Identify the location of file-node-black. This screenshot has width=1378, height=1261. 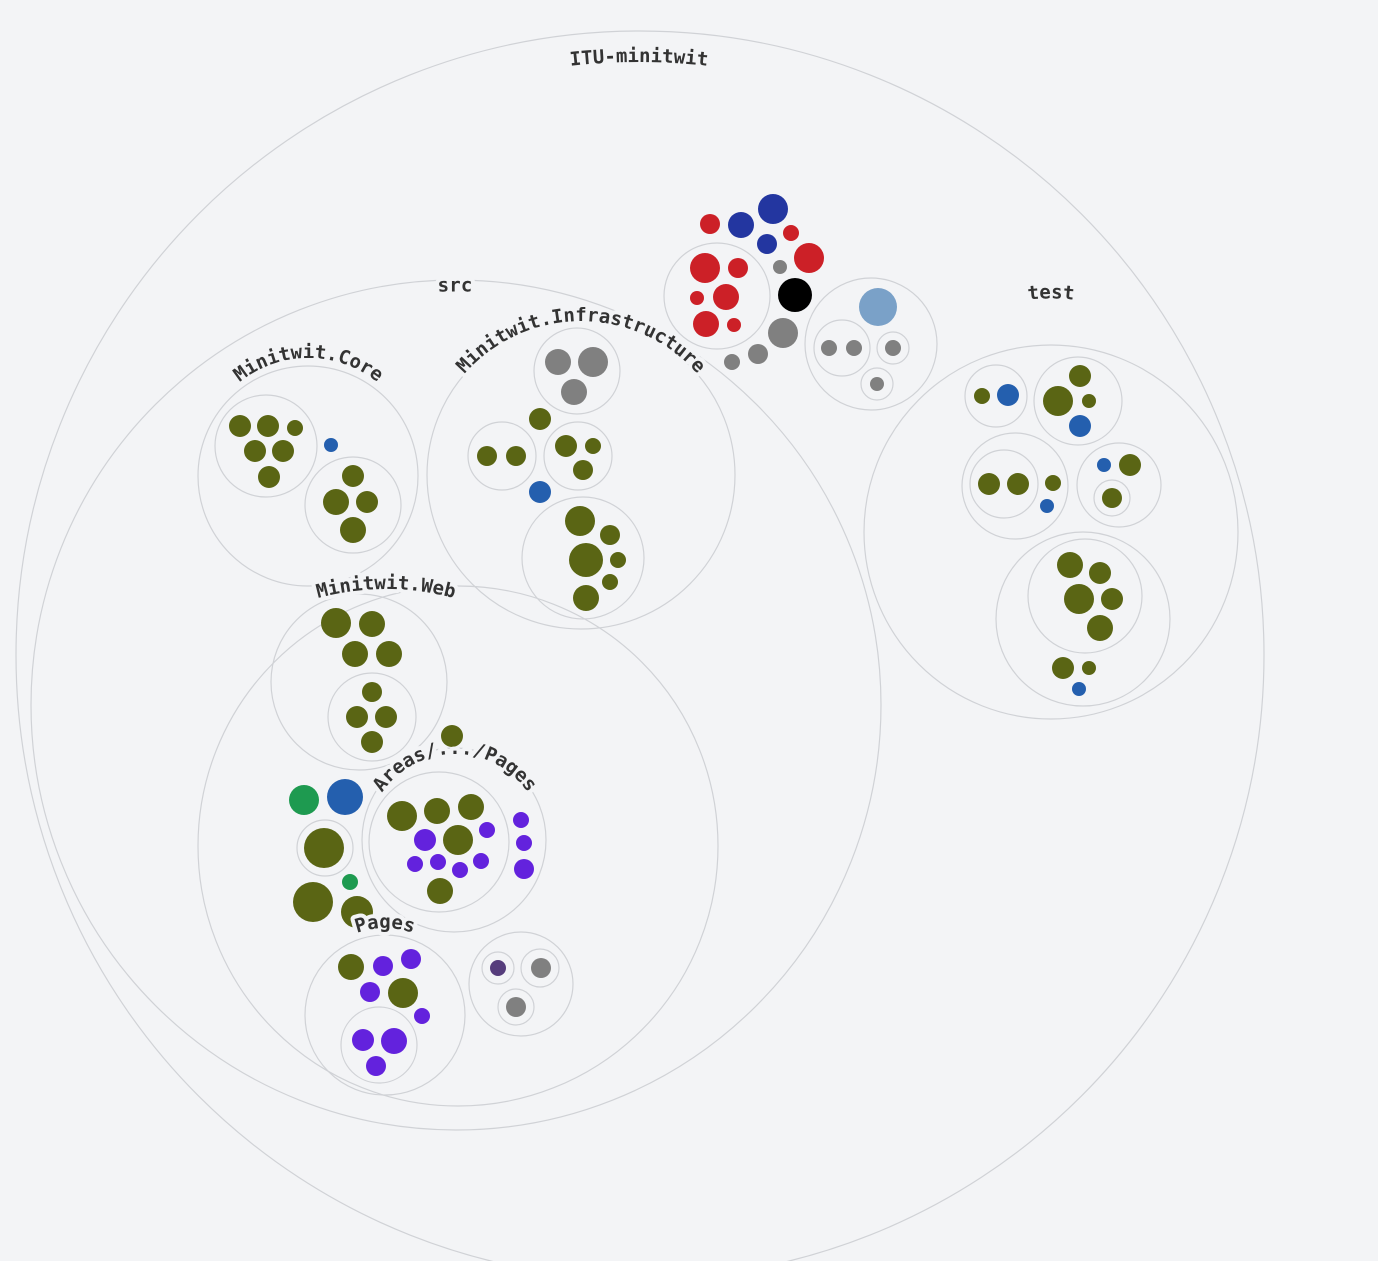
(795, 295).